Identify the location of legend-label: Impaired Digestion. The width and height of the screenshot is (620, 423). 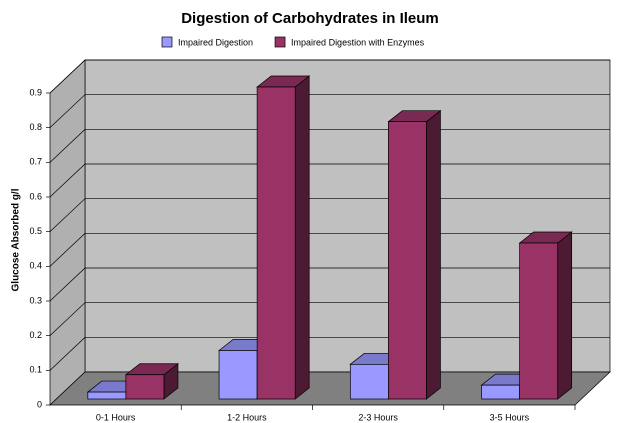
(215, 42).